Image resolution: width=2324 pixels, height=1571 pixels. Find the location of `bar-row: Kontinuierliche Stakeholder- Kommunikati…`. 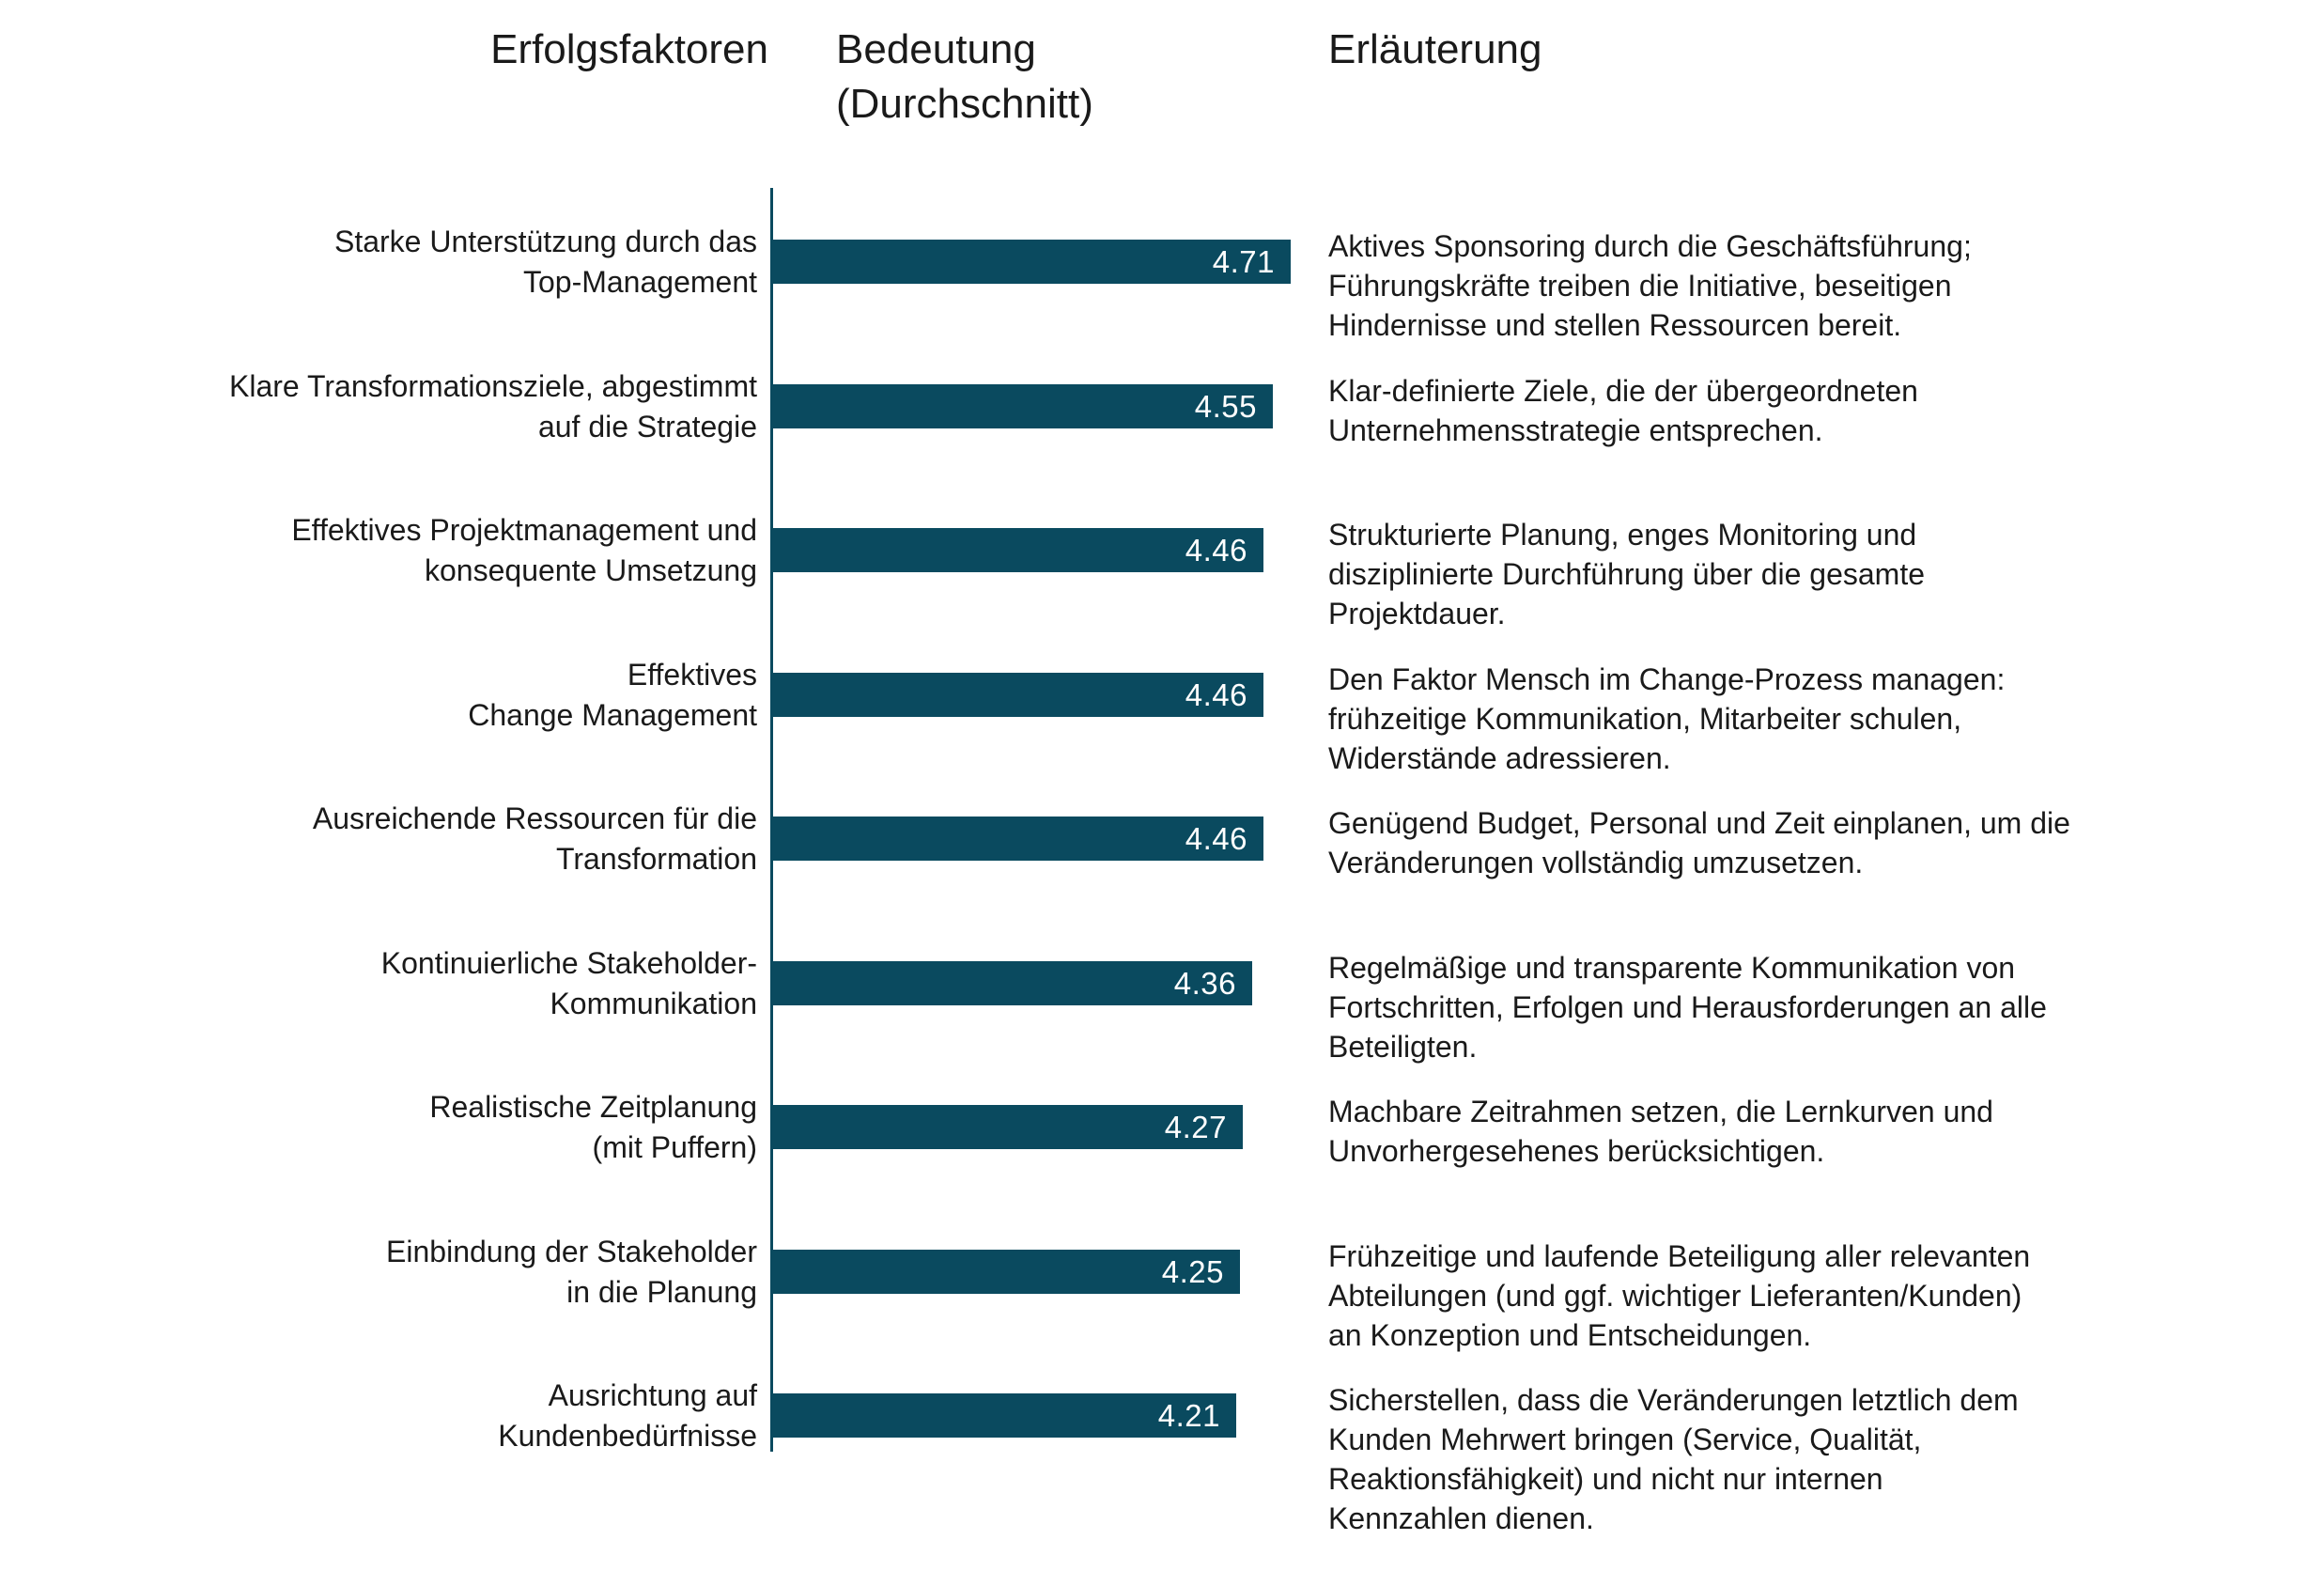

bar-row: Kontinuierliche Stakeholder- Kommunikati… is located at coordinates (1162, 987).